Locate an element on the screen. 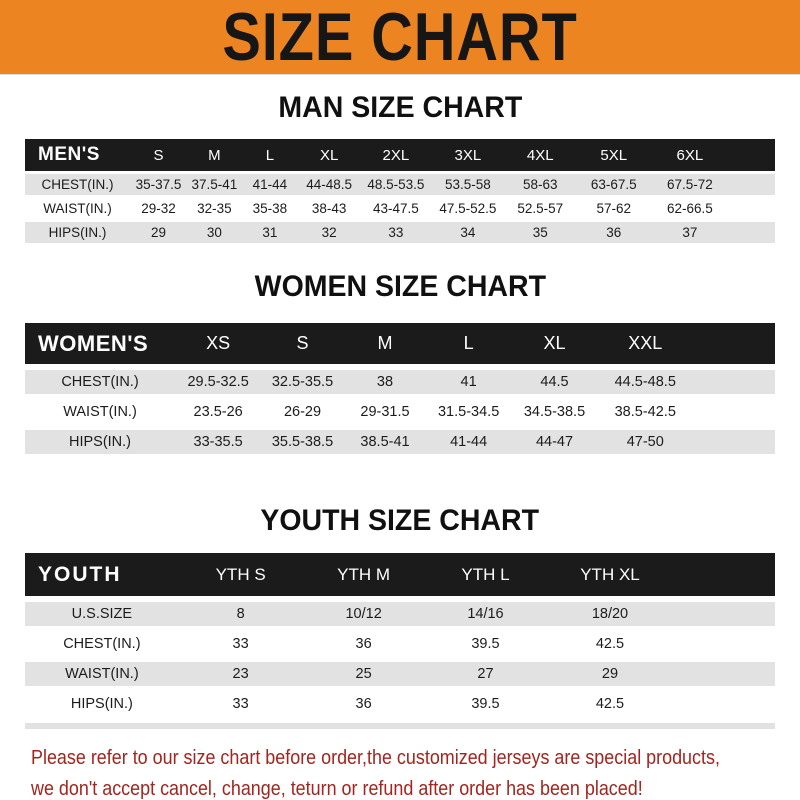 This screenshot has width=800, height=800. size-value-cell: 37 is located at coordinates (690, 232).